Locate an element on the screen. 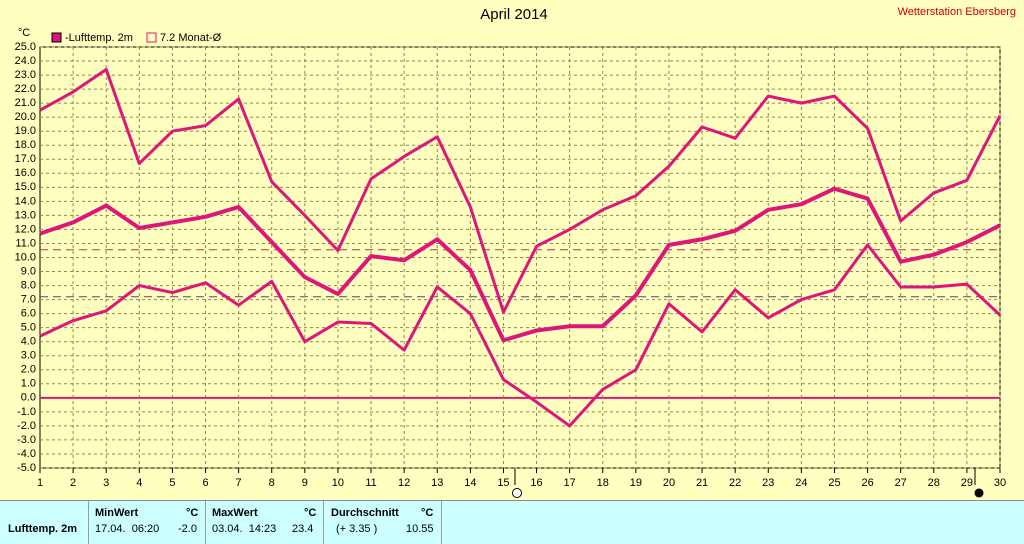 Image resolution: width=1024 pixels, height=544 pixels. y-tick-label: 6.0 is located at coordinates (28, 314).